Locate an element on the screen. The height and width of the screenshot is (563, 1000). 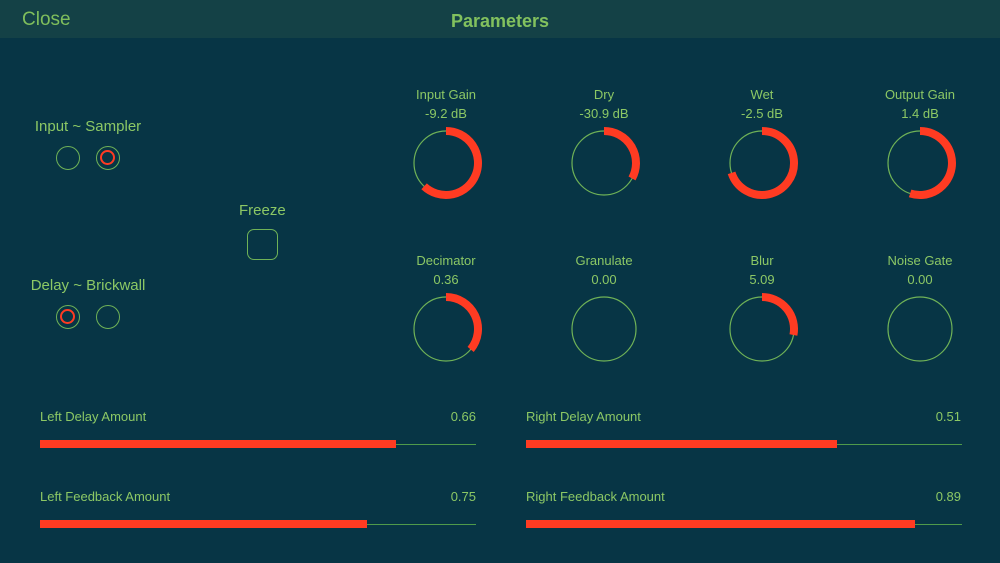
close-button: Close is located at coordinates (46, 19).